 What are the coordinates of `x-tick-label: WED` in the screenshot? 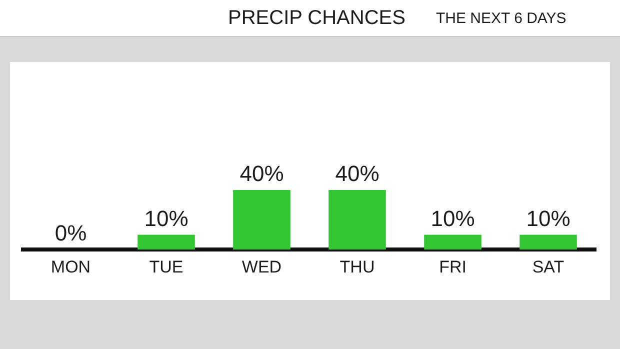 It's located at (262, 266).